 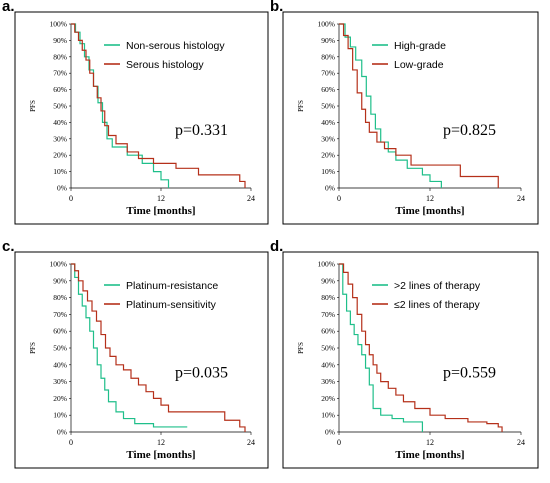 What do you see at coordinates (420, 46) in the screenshot?
I see `legend-label: High-grade` at bounding box center [420, 46].